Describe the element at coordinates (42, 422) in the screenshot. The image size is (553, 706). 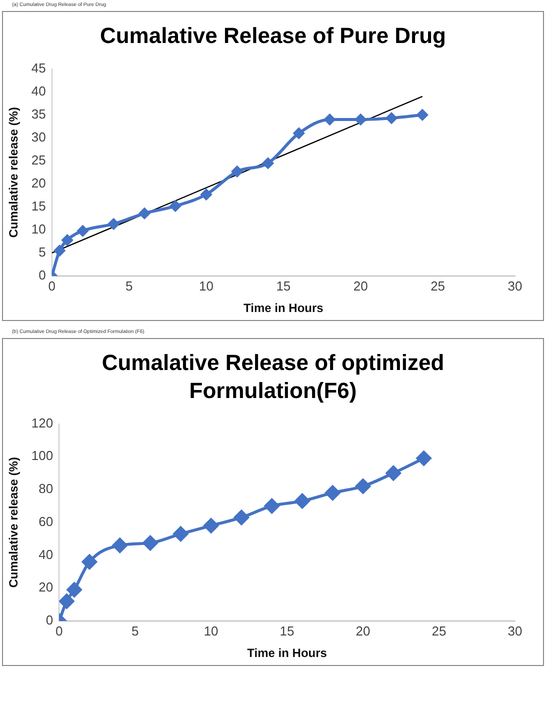
I see `y-tick-label: 120` at that location.